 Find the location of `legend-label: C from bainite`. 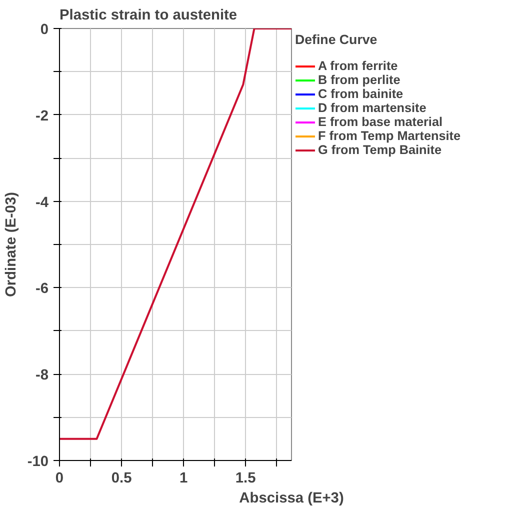

legend-label: C from bainite is located at coordinates (361, 94).